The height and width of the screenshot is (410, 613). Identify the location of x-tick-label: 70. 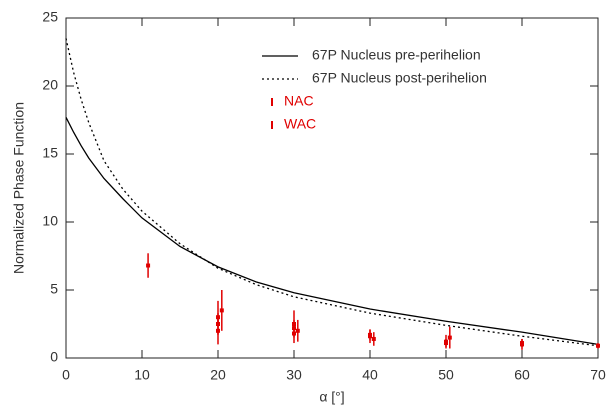
(598, 375).